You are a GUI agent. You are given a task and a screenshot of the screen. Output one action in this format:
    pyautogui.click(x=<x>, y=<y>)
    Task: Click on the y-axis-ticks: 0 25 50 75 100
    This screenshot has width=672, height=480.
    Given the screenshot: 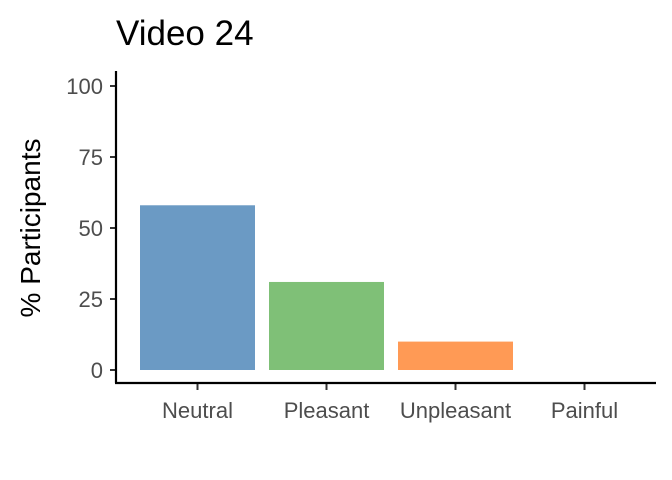 What is the action you would take?
    pyautogui.click(x=91, y=228)
    